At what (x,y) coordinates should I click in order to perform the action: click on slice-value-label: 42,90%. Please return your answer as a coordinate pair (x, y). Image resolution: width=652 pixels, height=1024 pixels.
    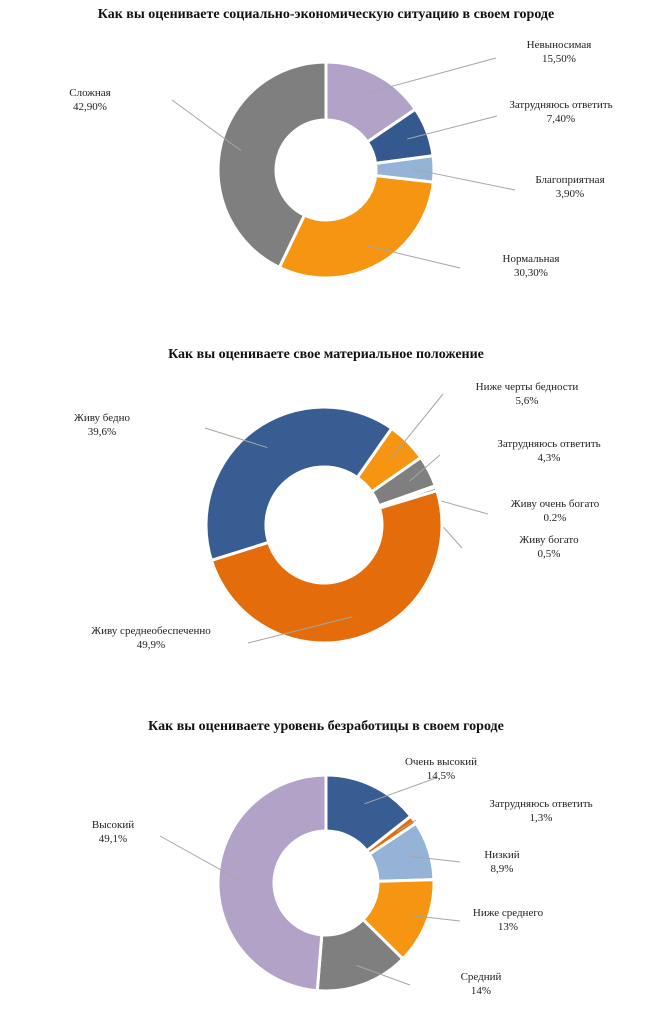
    Looking at the image, I should click on (90, 107).